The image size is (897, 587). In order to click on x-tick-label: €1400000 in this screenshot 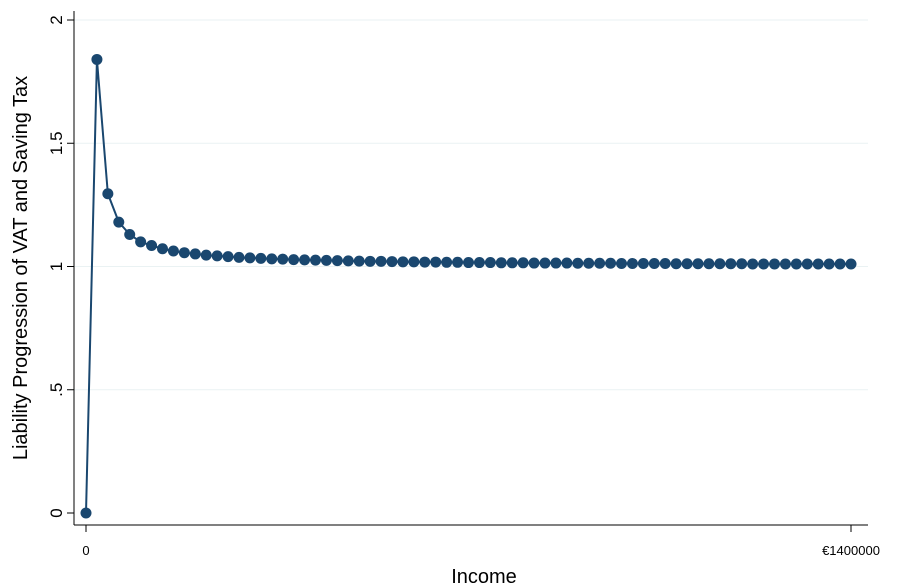, I will do `click(851, 550)`.